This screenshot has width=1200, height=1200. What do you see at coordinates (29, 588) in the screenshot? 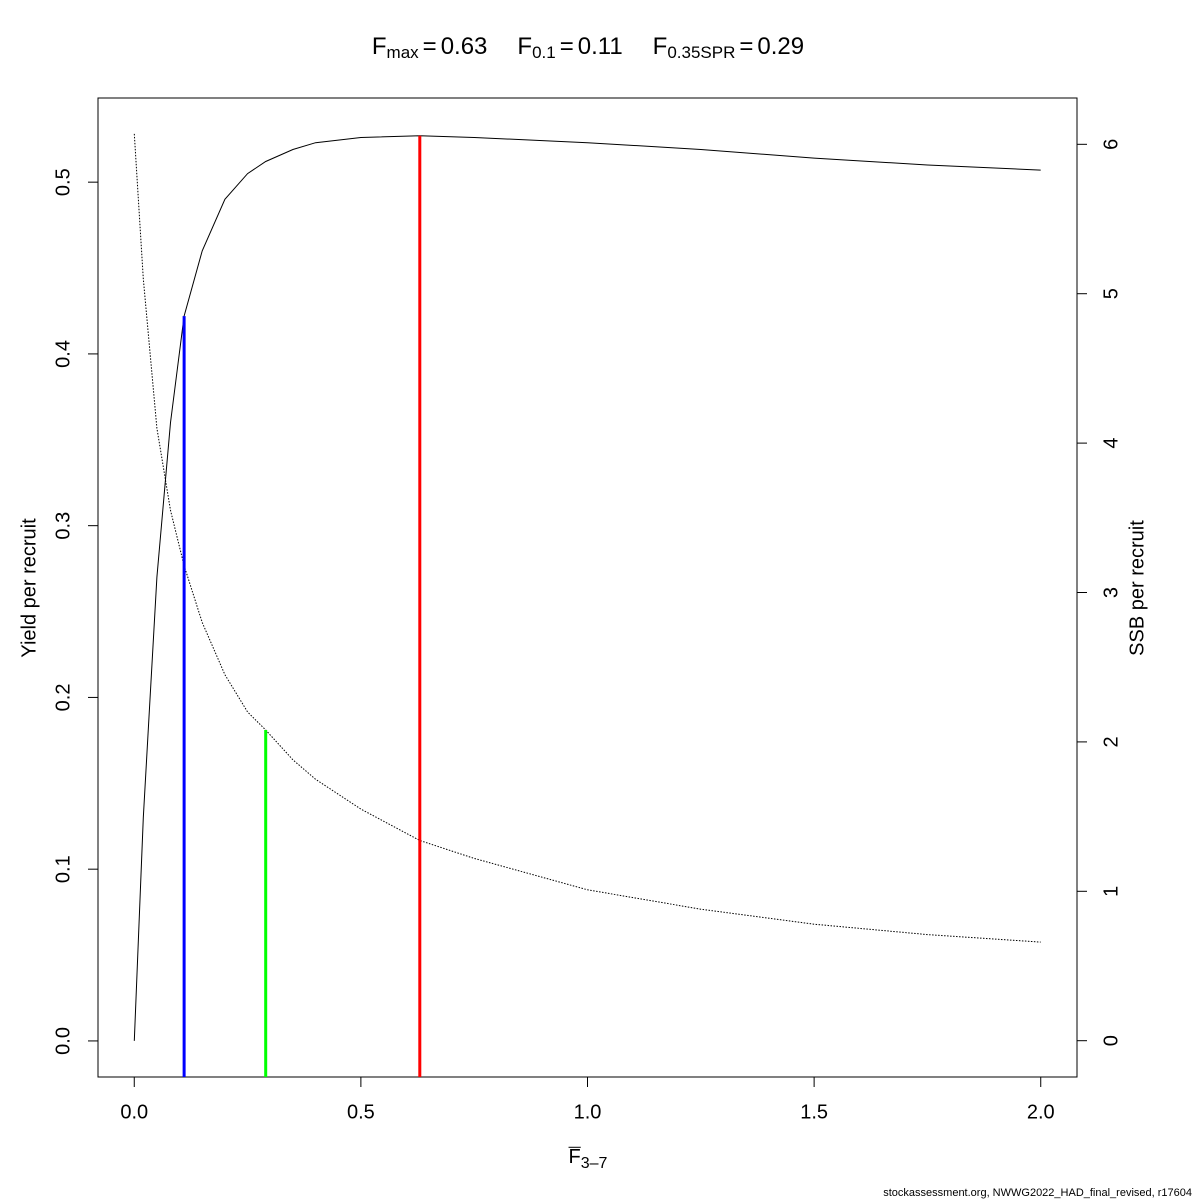
I see `y-axis-label: Yield per recruit` at bounding box center [29, 588].